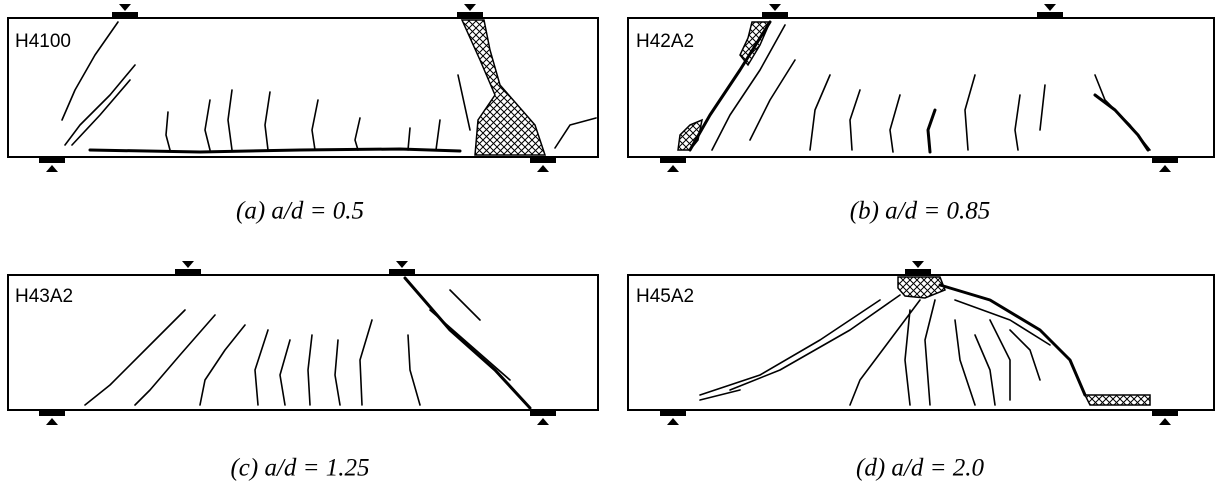 This screenshot has height=494, width=1222. What do you see at coordinates (665, 41) in the screenshot?
I see `specimen-label: H42A2` at bounding box center [665, 41].